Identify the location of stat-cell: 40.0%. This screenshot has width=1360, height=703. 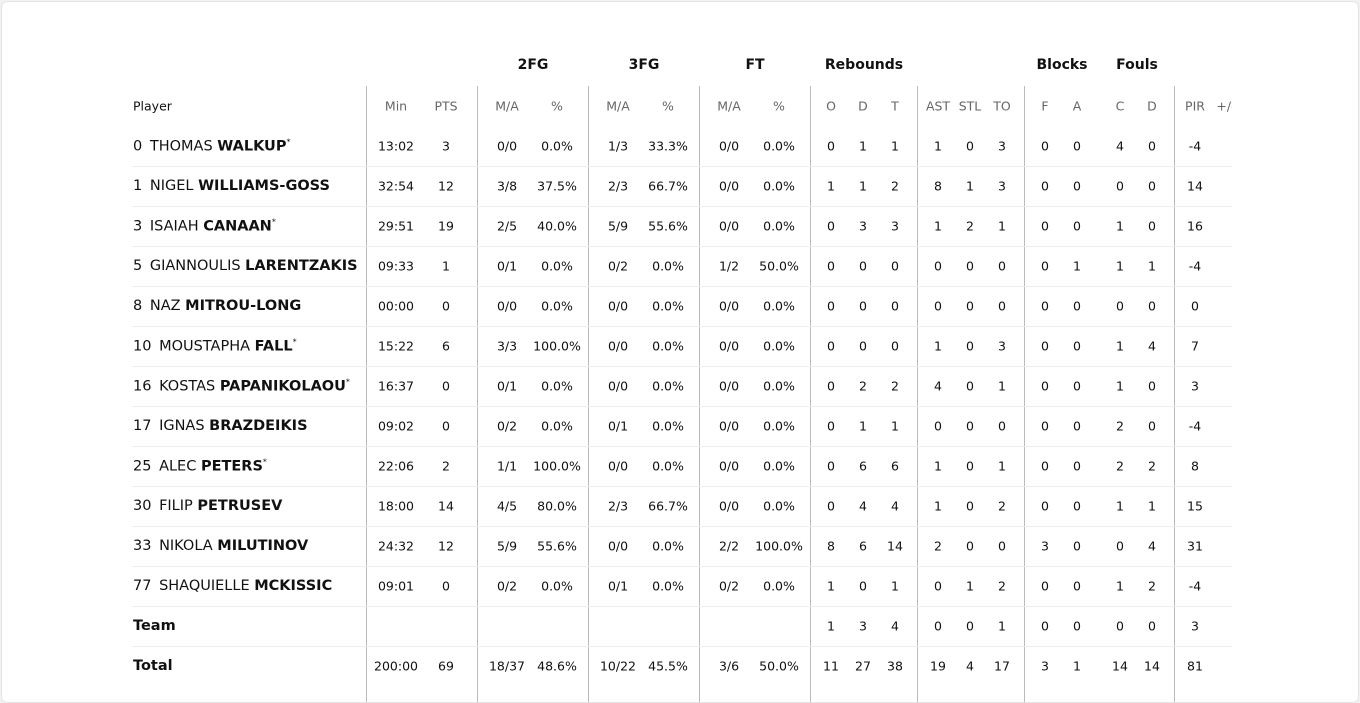
(557, 226).